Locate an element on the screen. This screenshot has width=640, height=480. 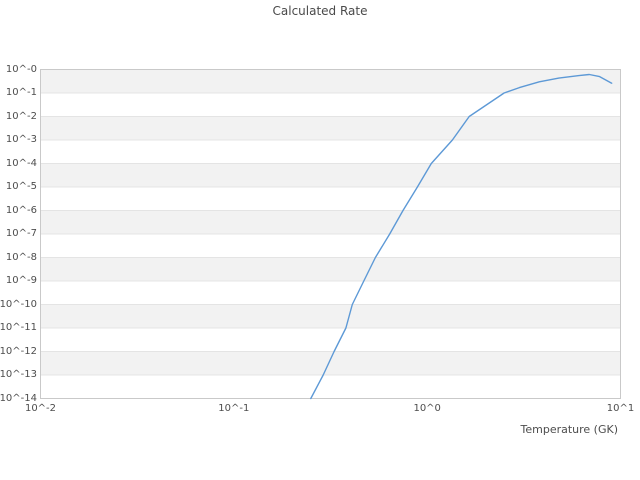
y-axis-tick-label: 10^-5 is located at coordinates (21, 186).